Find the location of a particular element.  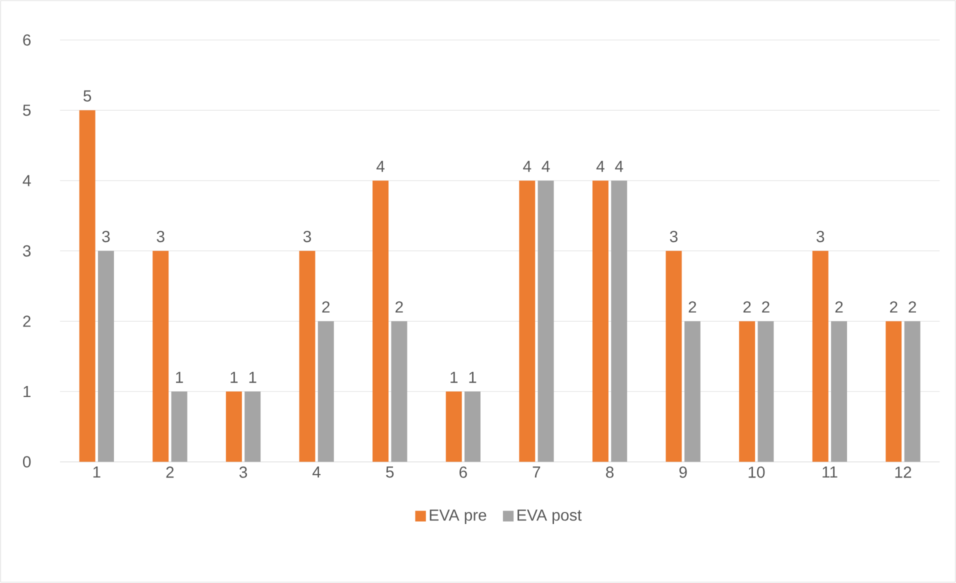

x-tick-label: 7 is located at coordinates (536, 472).